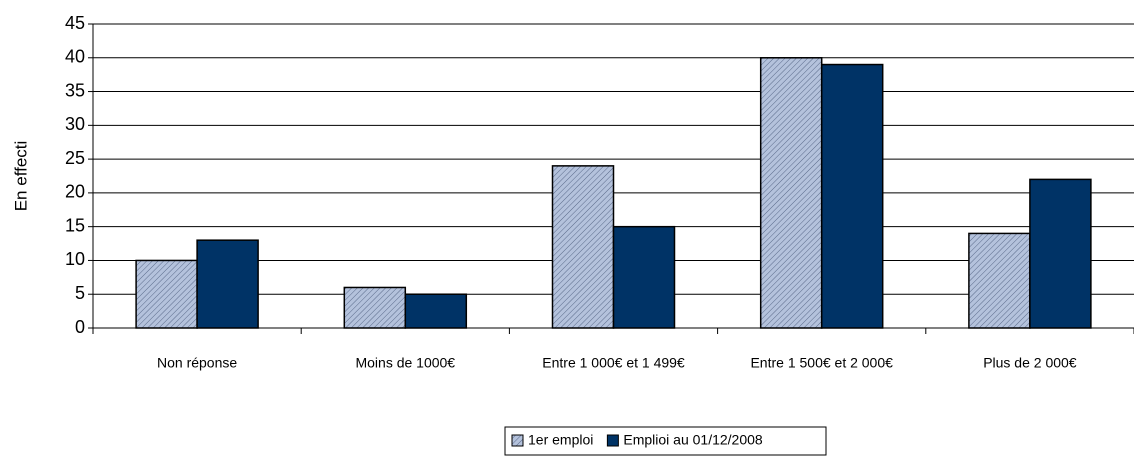 This screenshot has height=462, width=1134. Describe the element at coordinates (80, 293) in the screenshot. I see `y-tick-label: 5` at that location.